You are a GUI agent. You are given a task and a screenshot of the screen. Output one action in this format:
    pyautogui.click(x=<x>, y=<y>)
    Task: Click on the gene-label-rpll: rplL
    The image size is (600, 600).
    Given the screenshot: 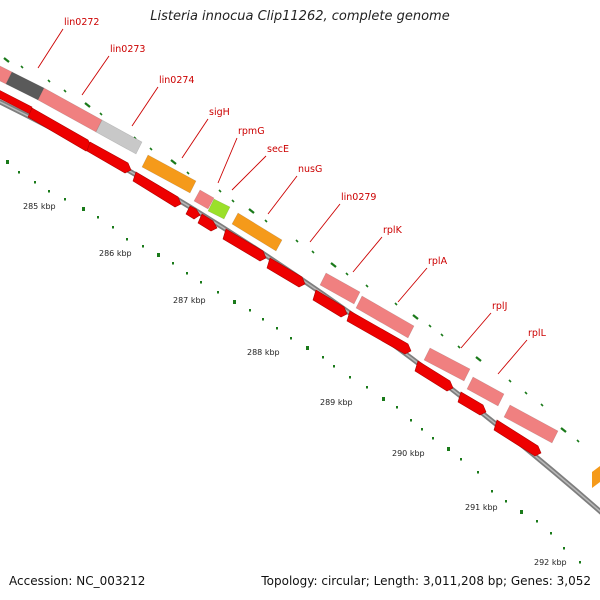 What is the action you would take?
    pyautogui.click(x=537, y=333)
    